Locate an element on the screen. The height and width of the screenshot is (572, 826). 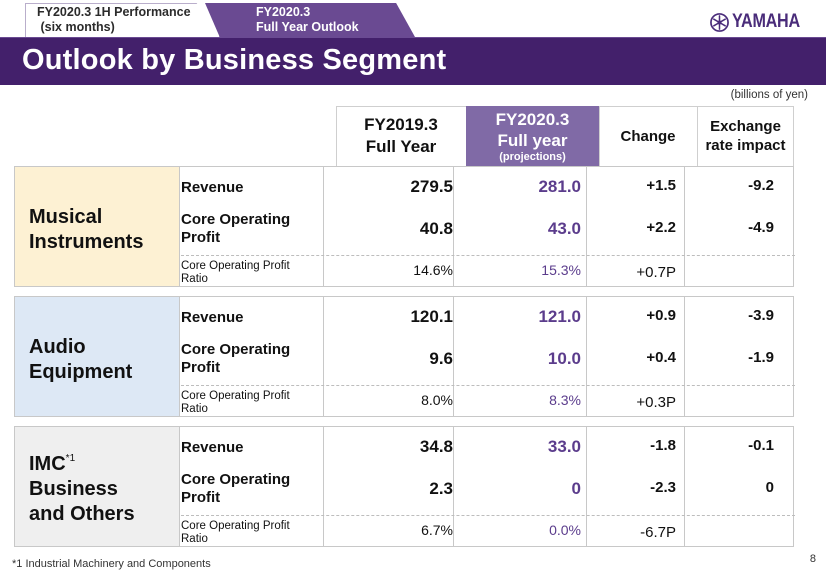
value-revenue-col1: 120.1 is located at coordinates (431, 316).